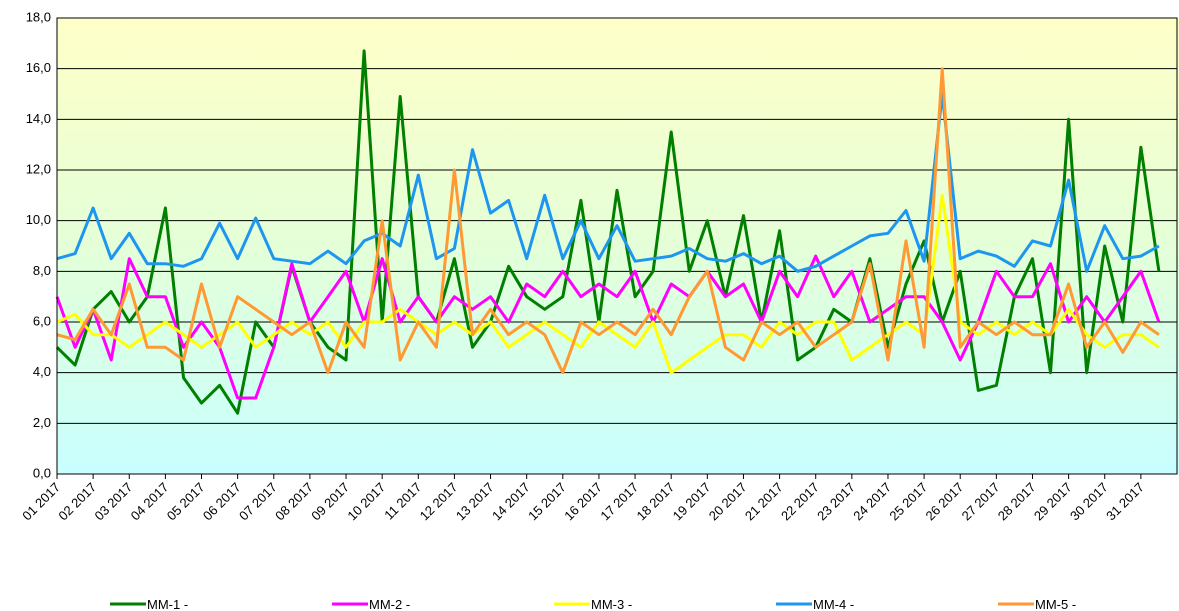 Image resolution: width=1179 pixels, height=611 pixels. What do you see at coordinates (439, 502) in the screenshot?
I see `x-tick-label: 12 2017` at bounding box center [439, 502].